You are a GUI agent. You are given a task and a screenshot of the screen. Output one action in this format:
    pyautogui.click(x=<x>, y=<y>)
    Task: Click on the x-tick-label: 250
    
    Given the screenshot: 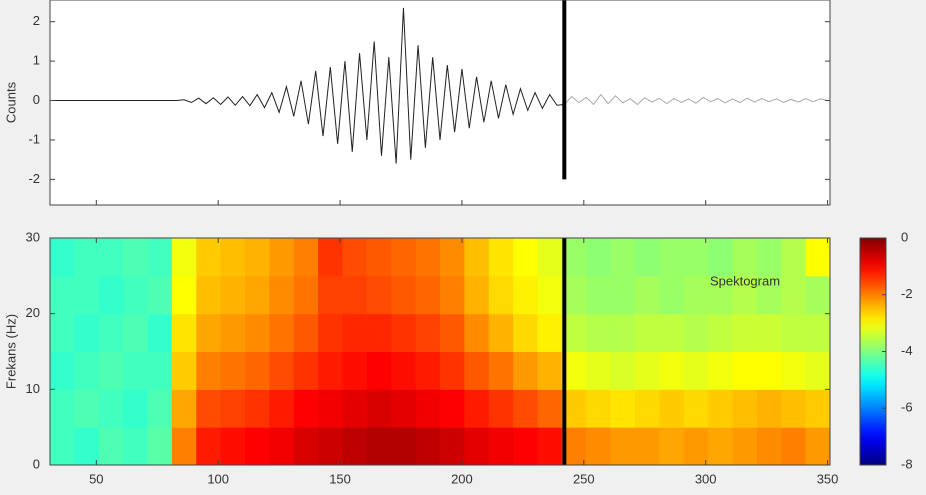 What is the action you would take?
    pyautogui.click(x=584, y=478)
    